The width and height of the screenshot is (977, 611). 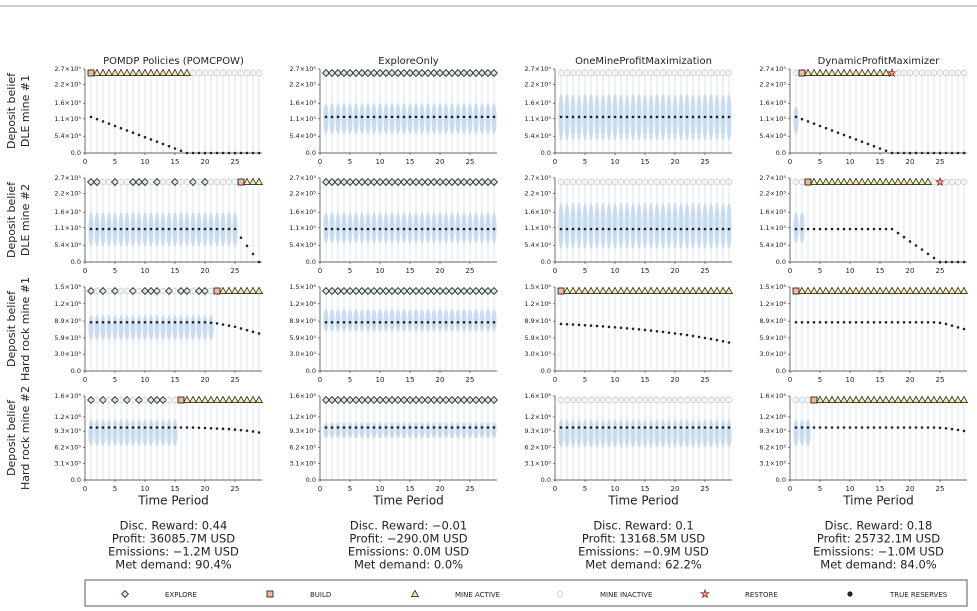 I want to click on stat-line: Emissions: −0.9M USD, so click(x=643, y=552).